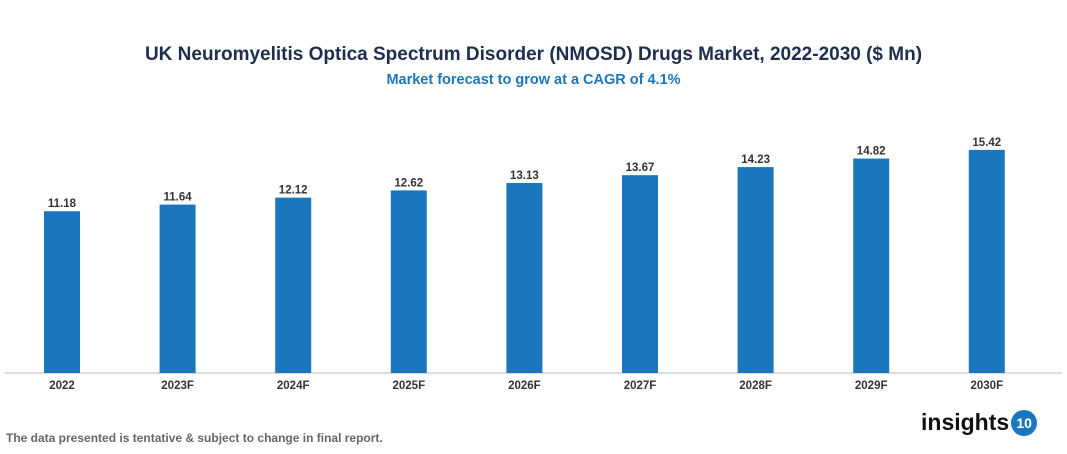 The width and height of the screenshot is (1067, 454). What do you see at coordinates (524, 278) in the screenshot?
I see `bar-2026F` at bounding box center [524, 278].